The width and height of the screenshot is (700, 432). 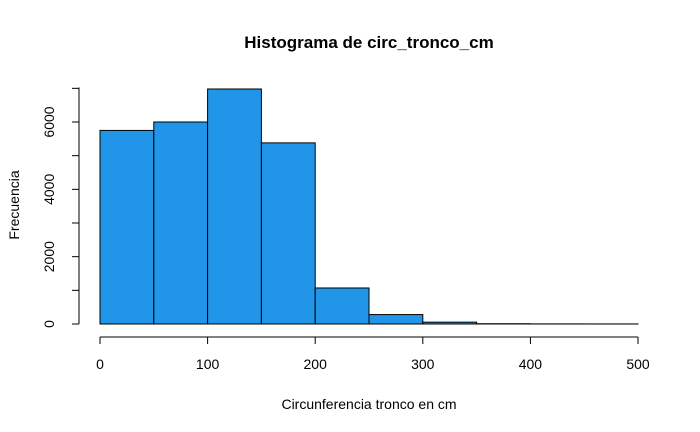 What do you see at coordinates (531, 364) in the screenshot?
I see `x-tick-label: 400` at bounding box center [531, 364].